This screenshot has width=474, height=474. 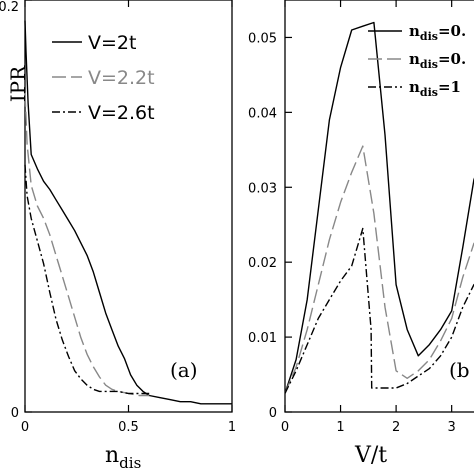 What do you see at coordinates (130, 463) in the screenshot?
I see `panel-a-xlabel-sub: dis` at bounding box center [130, 463].